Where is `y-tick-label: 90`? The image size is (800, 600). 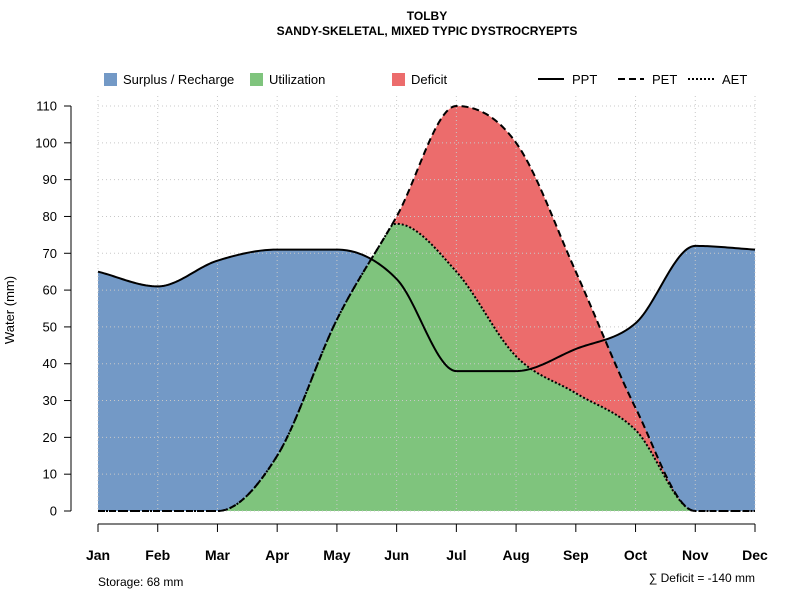 y-tick-label: 90 is located at coordinates (50, 179).